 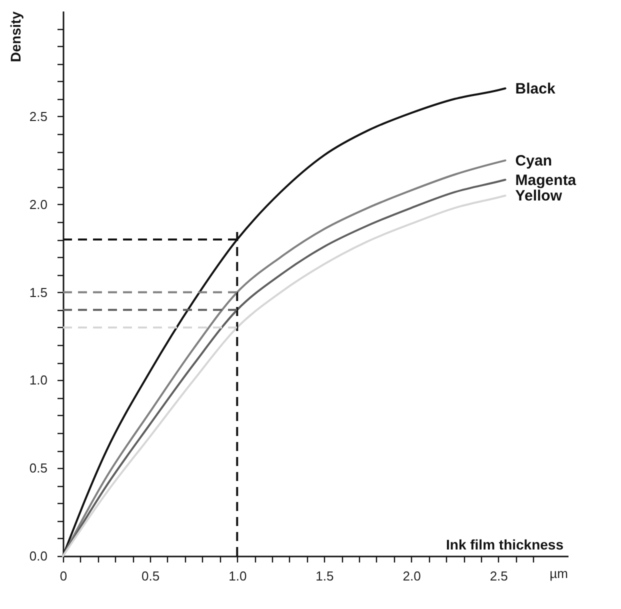 What do you see at coordinates (499, 576) in the screenshot?
I see `x-tick-label: 2.5` at bounding box center [499, 576].